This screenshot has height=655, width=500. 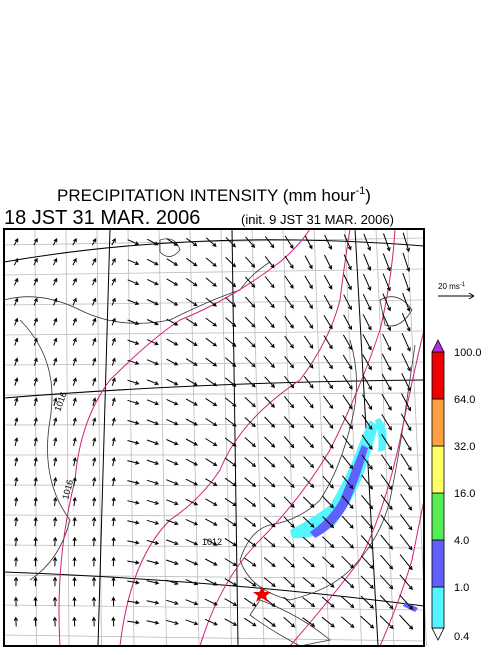 What do you see at coordinates (456, 291) in the screenshot?
I see `vector-scale: 20 ms-1` at bounding box center [456, 291].